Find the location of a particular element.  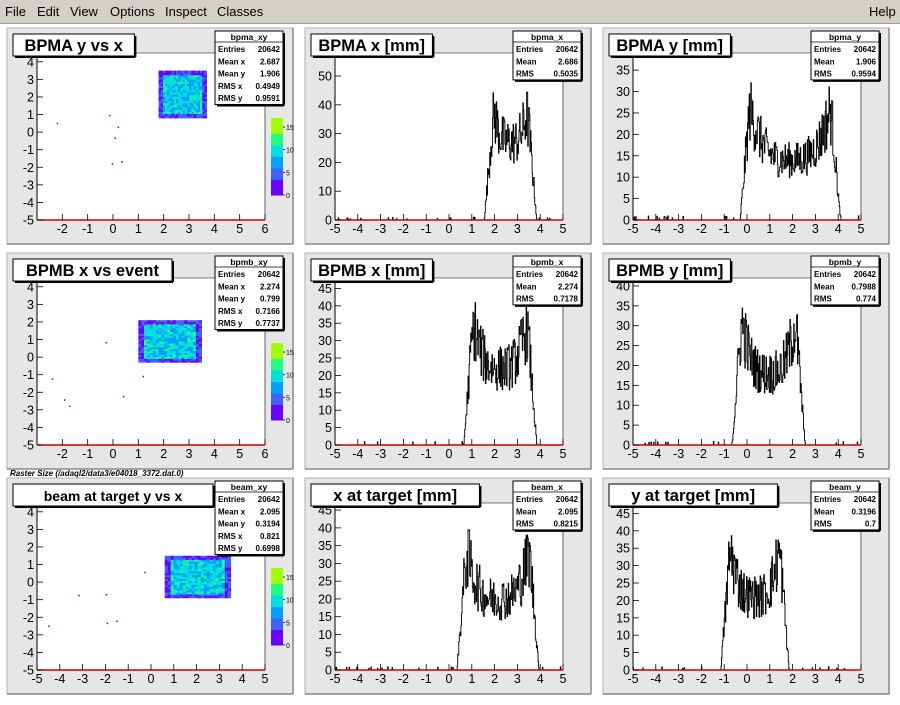

menu-file: File is located at coordinates (15, 11).